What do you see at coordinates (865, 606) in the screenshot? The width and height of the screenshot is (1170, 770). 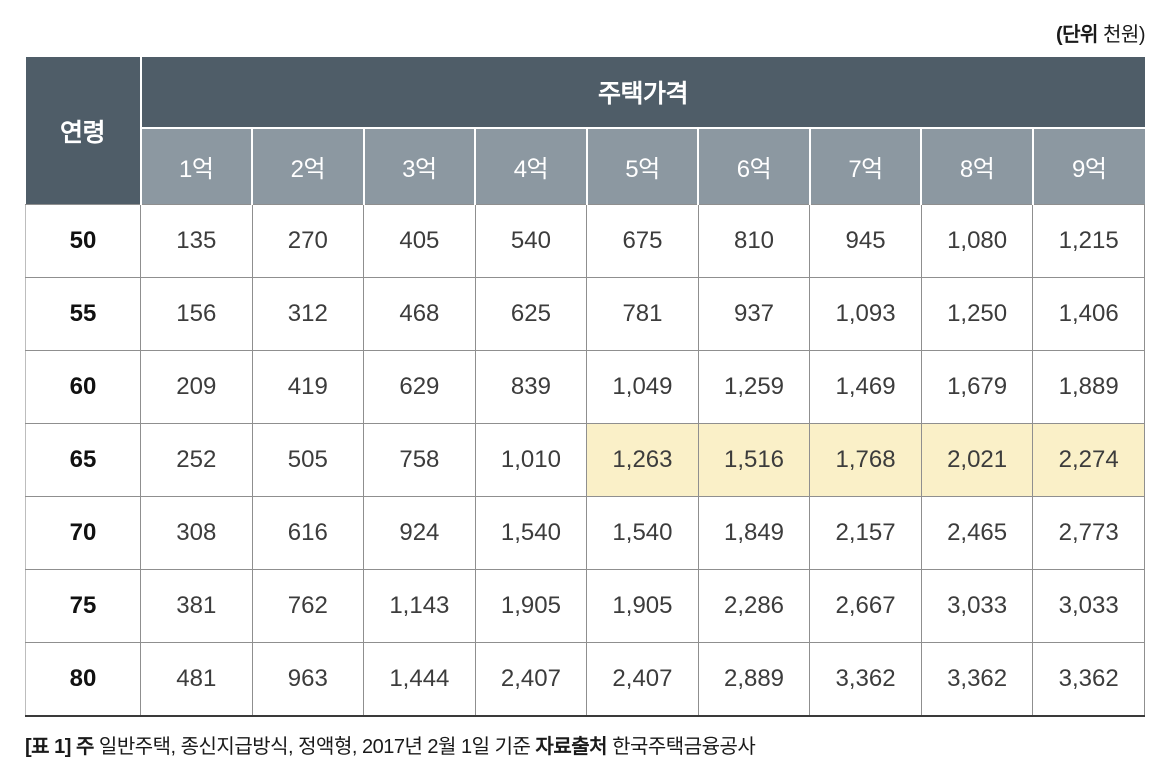 I see `table-cell: 2,667` at bounding box center [865, 606].